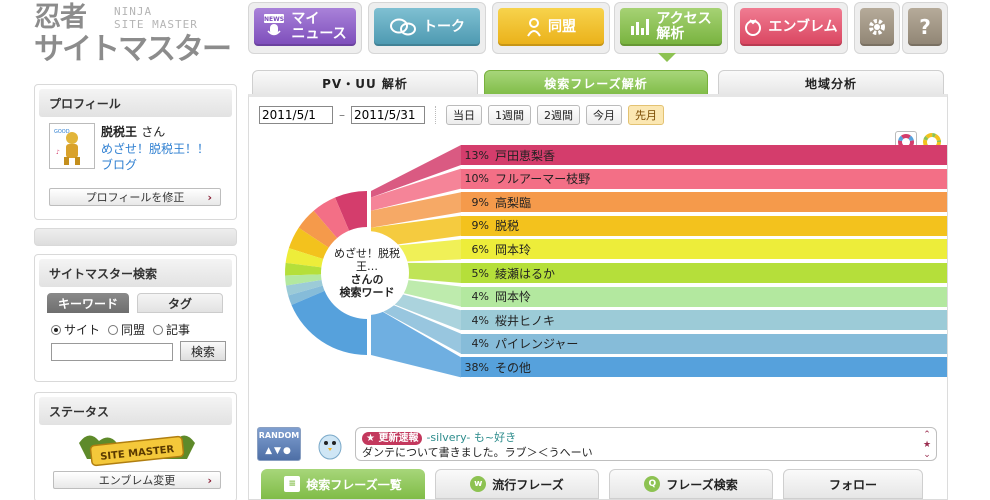 Image resolution: width=990 pixels, height=500 pixels. What do you see at coordinates (528, 484) in the screenshot?
I see `tab-trending-phrases-label: 流行フレーズ` at bounding box center [528, 484].